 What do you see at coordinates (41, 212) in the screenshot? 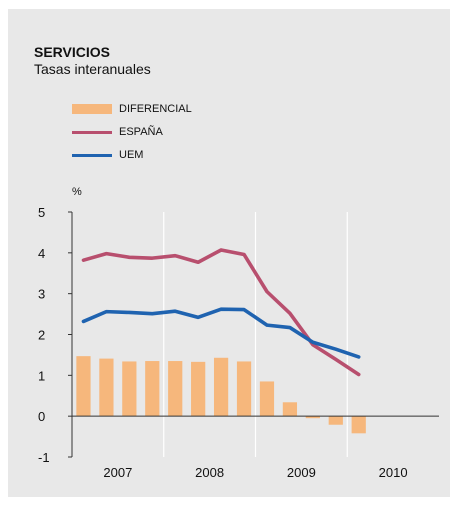
I see `y-tick-label: 5` at bounding box center [41, 212].